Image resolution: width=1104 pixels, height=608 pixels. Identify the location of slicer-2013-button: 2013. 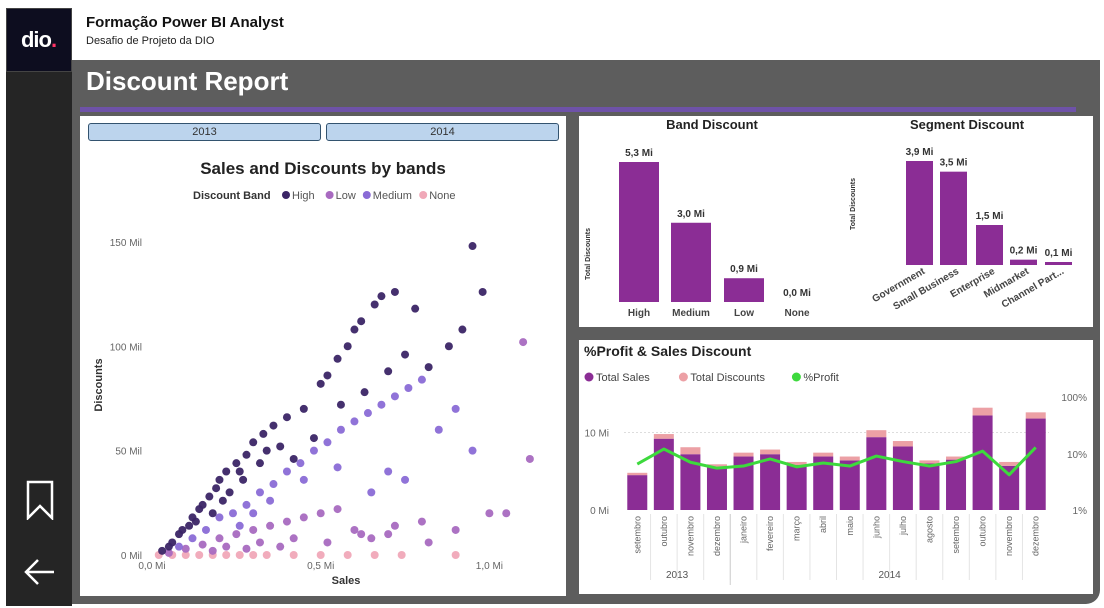
(204, 132).